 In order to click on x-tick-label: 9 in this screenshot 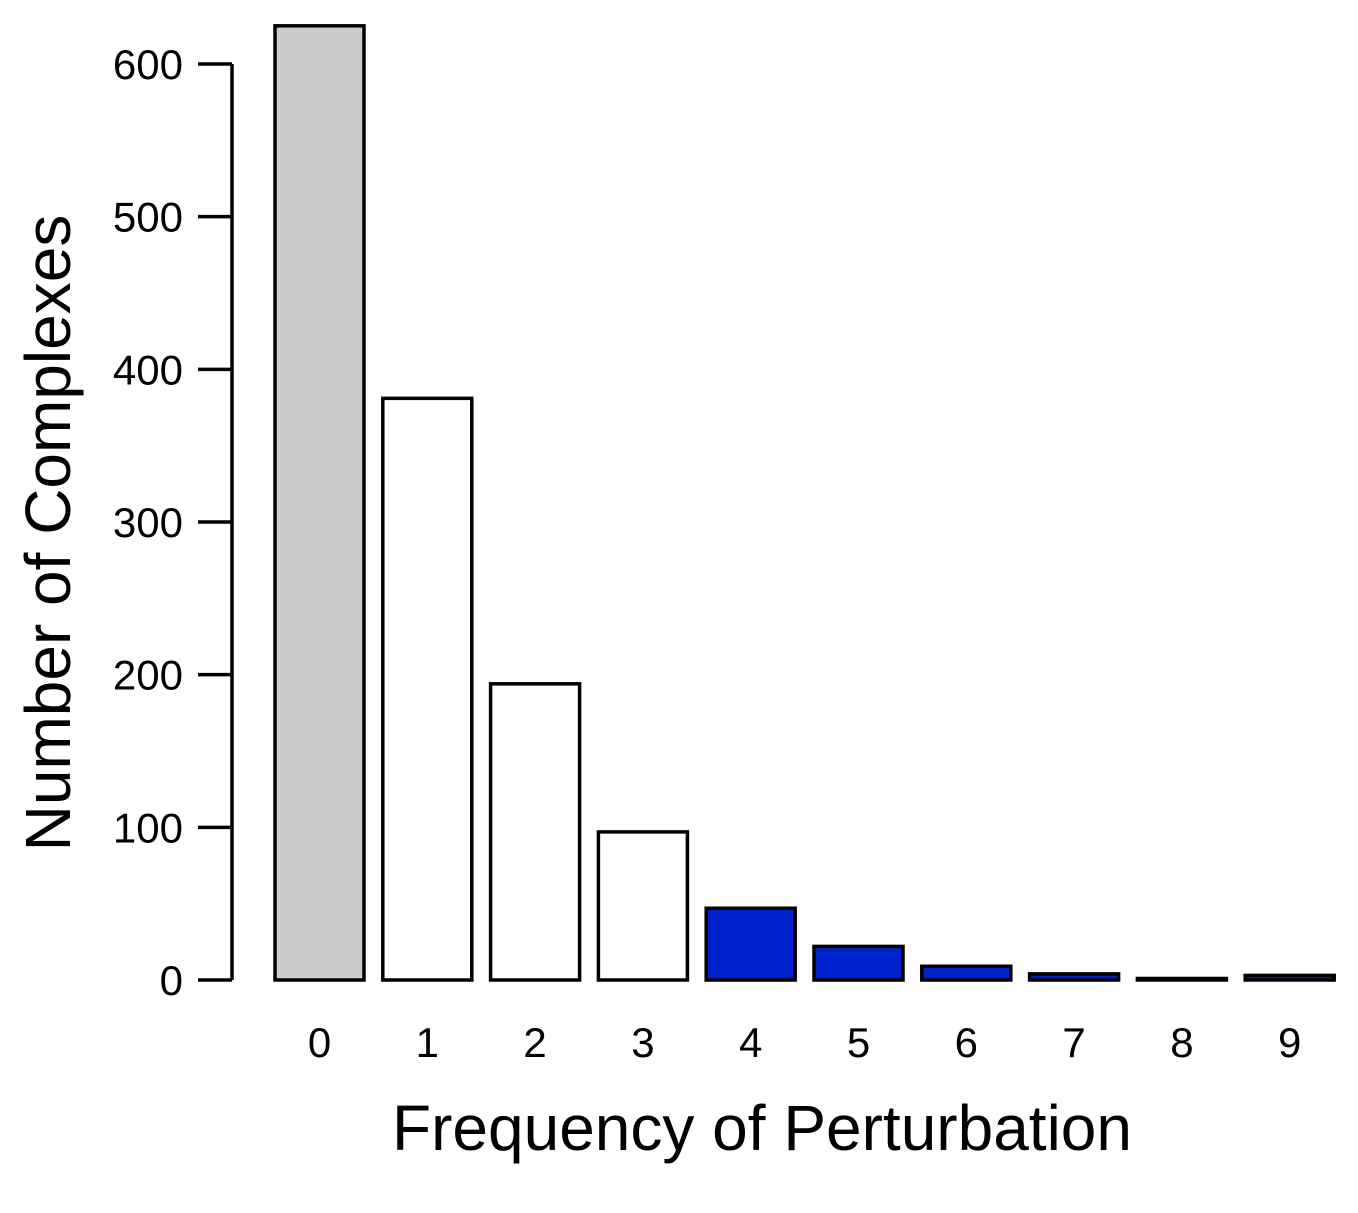, I will do `click(1289, 1042)`.